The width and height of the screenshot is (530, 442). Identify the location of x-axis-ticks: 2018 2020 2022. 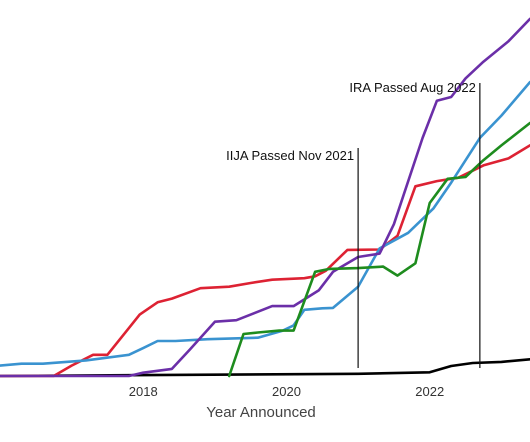
(286, 391).